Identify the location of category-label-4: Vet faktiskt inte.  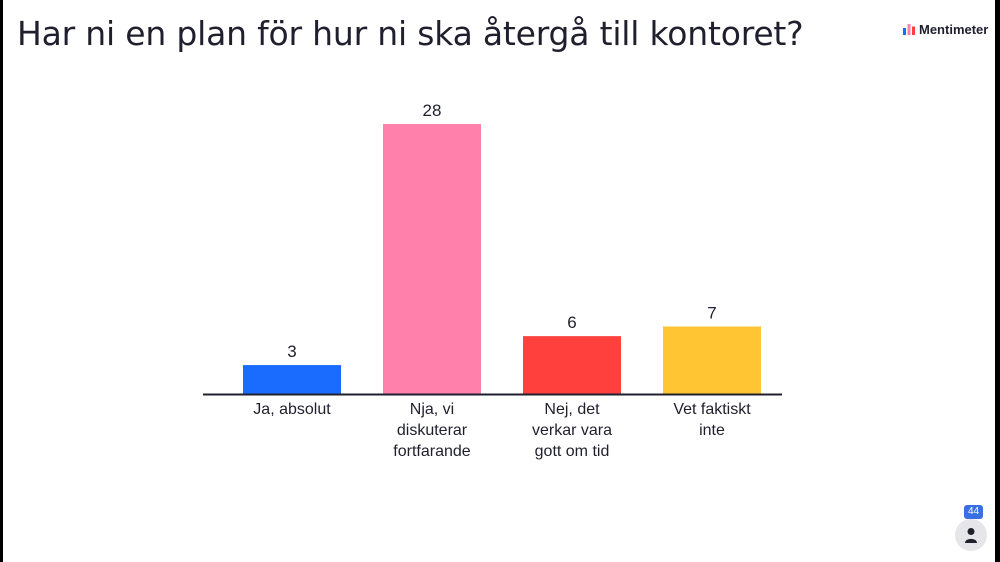
(712, 420).